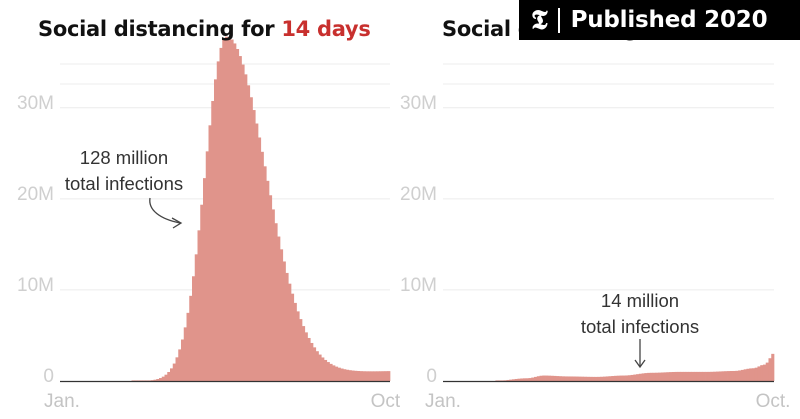 Image resolution: width=800 pixels, height=419 pixels. What do you see at coordinates (177, 223) in the screenshot?
I see `annotation-arrowhead` at bounding box center [177, 223].